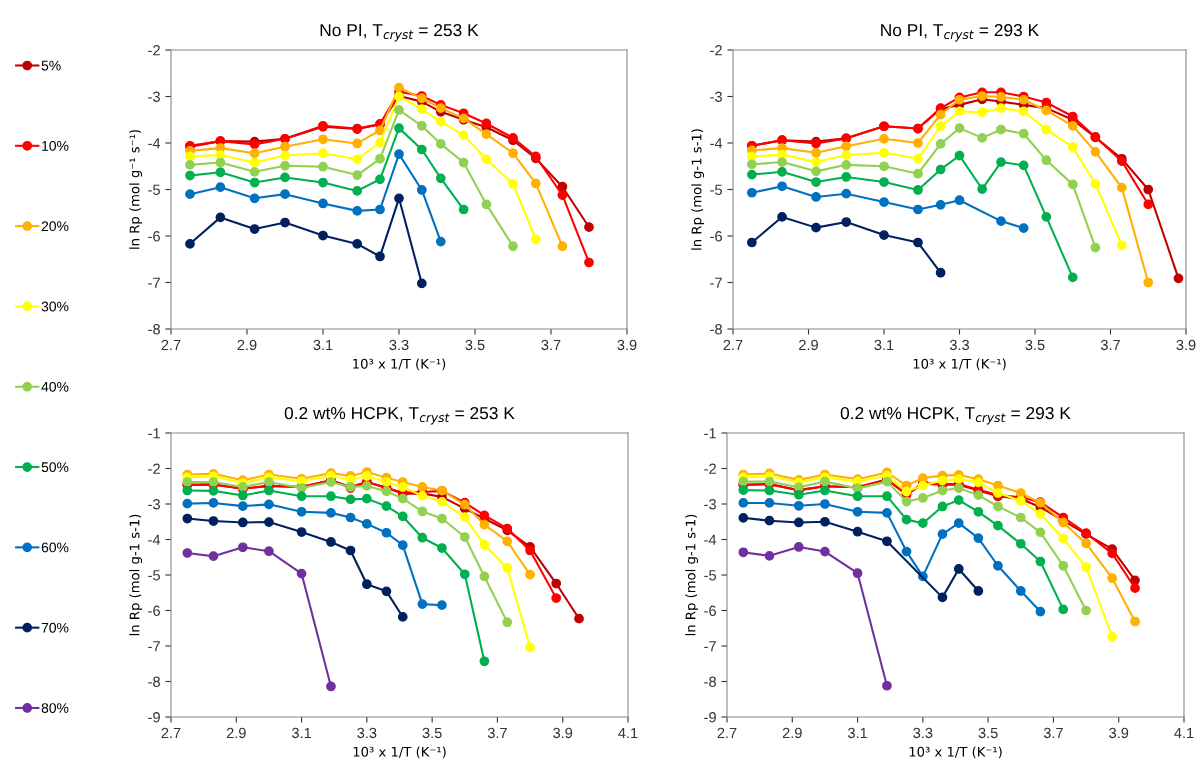 The width and height of the screenshot is (1201, 776). What do you see at coordinates (55, 386) in the screenshot?
I see `legend-label: 40%` at bounding box center [55, 386].